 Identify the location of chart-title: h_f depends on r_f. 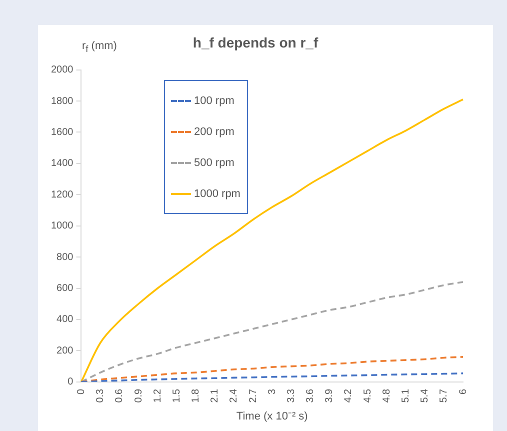
(255, 42).